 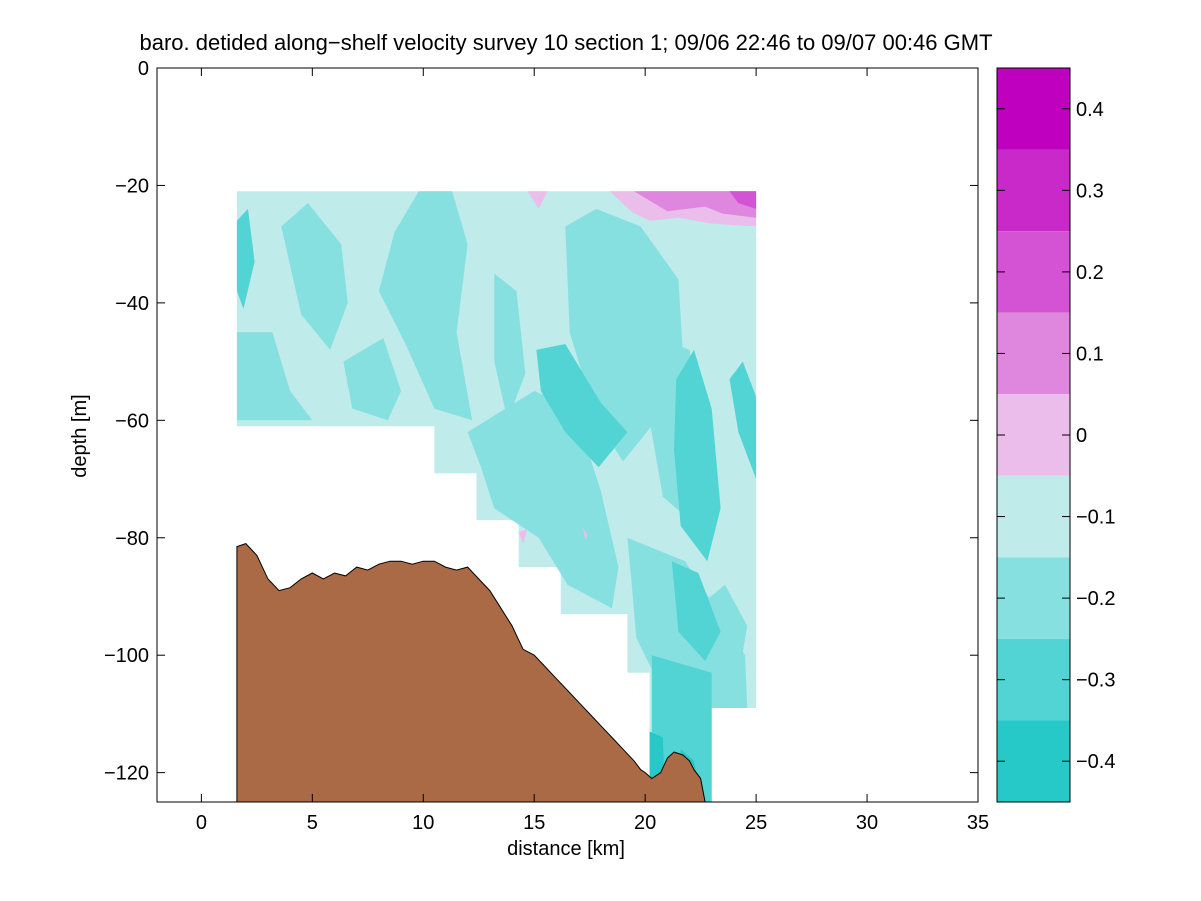 I want to click on colorbar-tick-label: −0.3, so click(x=1095, y=681).